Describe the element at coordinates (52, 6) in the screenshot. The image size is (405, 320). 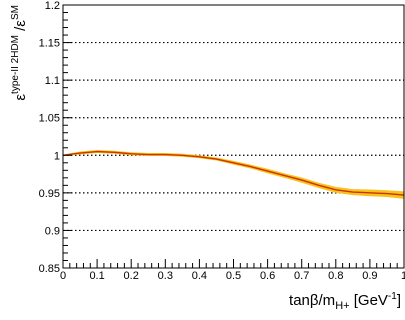
I see `y-tick-label: 1.2` at that location.